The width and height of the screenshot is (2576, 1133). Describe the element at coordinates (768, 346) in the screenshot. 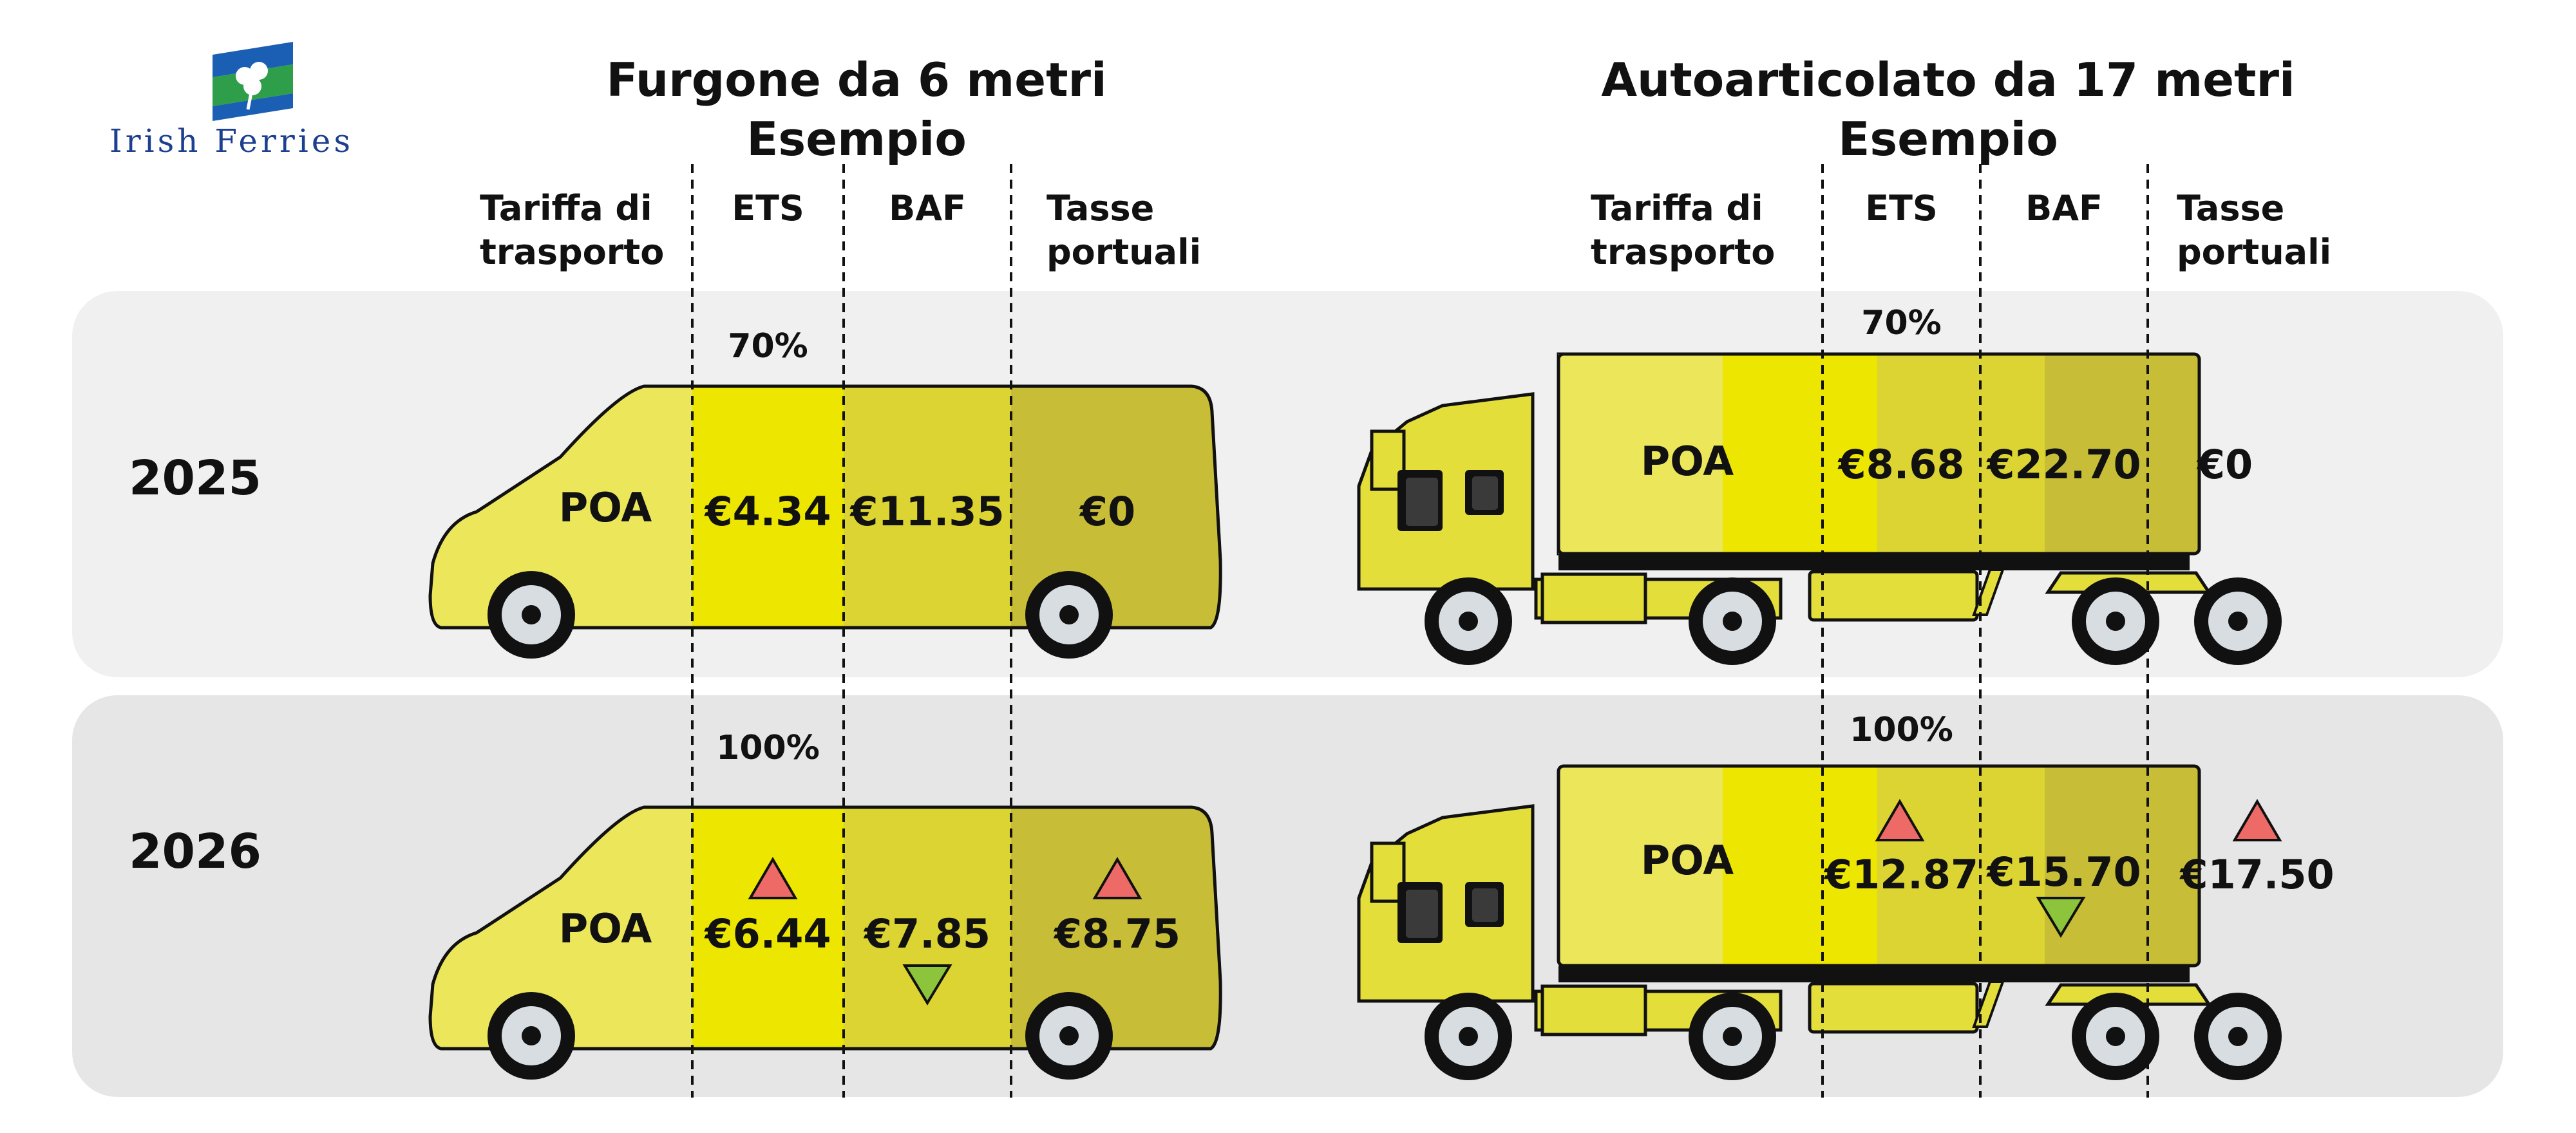

I see `van-2025-ets-share: 70%` at that location.